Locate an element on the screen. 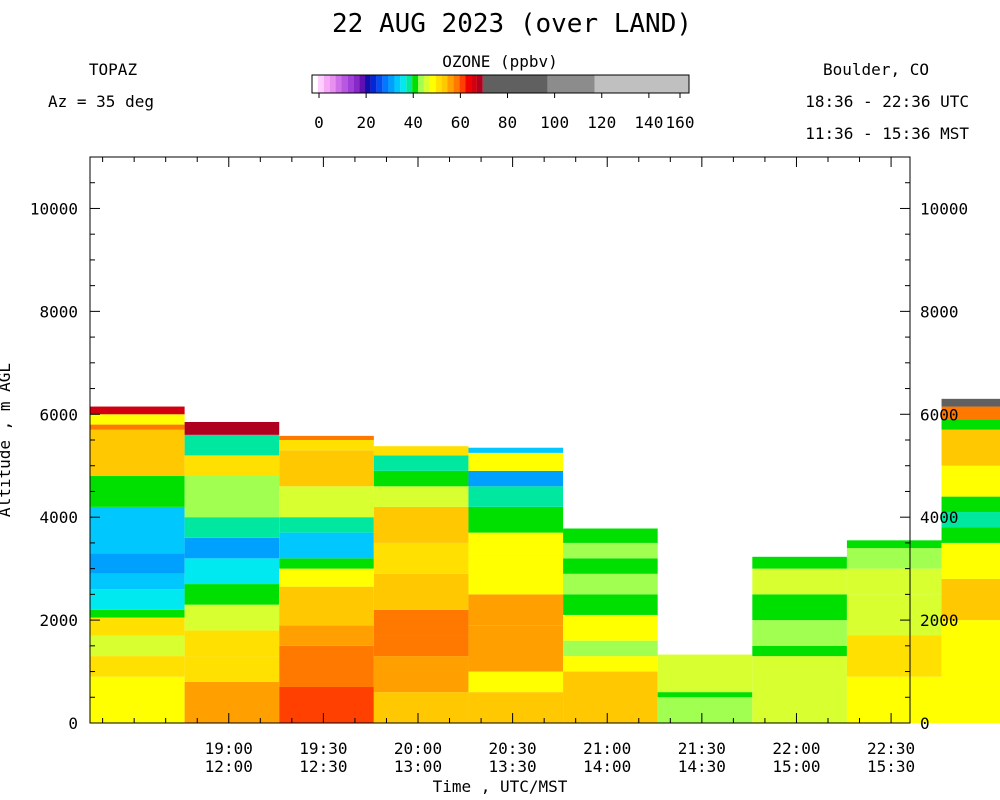 The width and height of the screenshot is (1000, 800). x-tick-label-utc: 21:30 is located at coordinates (702, 748).